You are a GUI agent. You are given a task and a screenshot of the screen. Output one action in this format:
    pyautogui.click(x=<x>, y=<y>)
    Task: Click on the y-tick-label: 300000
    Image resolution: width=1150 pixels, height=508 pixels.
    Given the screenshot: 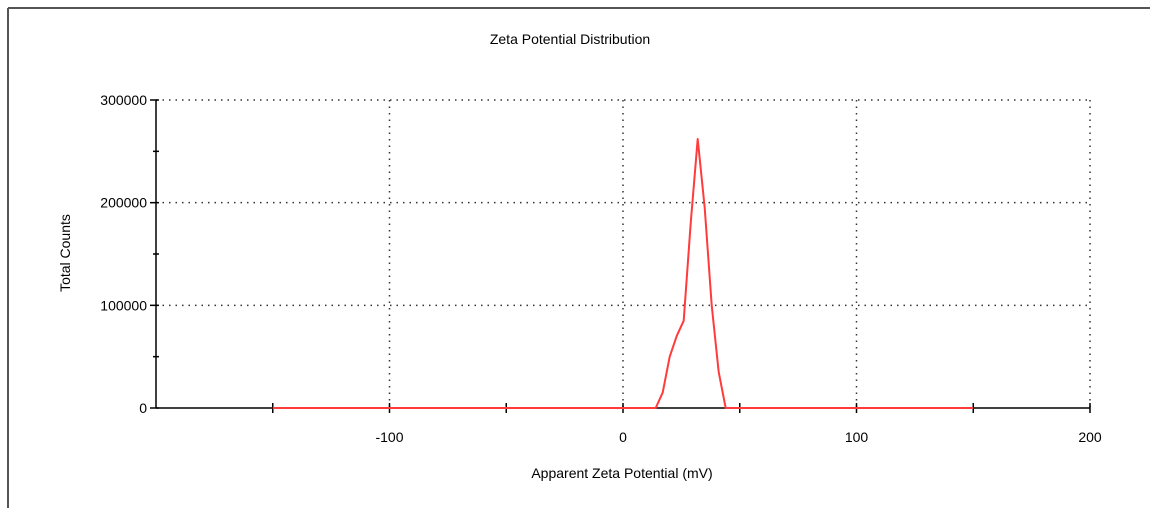 What is the action you would take?
    pyautogui.click(x=123, y=100)
    